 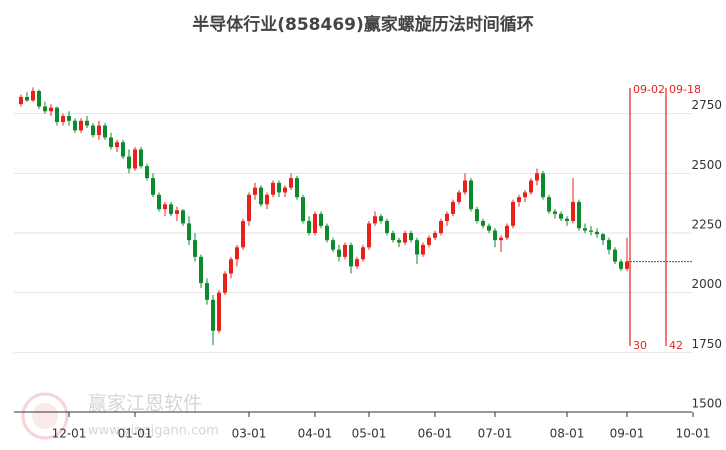 What do you see at coordinates (706, 344) in the screenshot?
I see `y-tick-label: 1750` at bounding box center [706, 344].